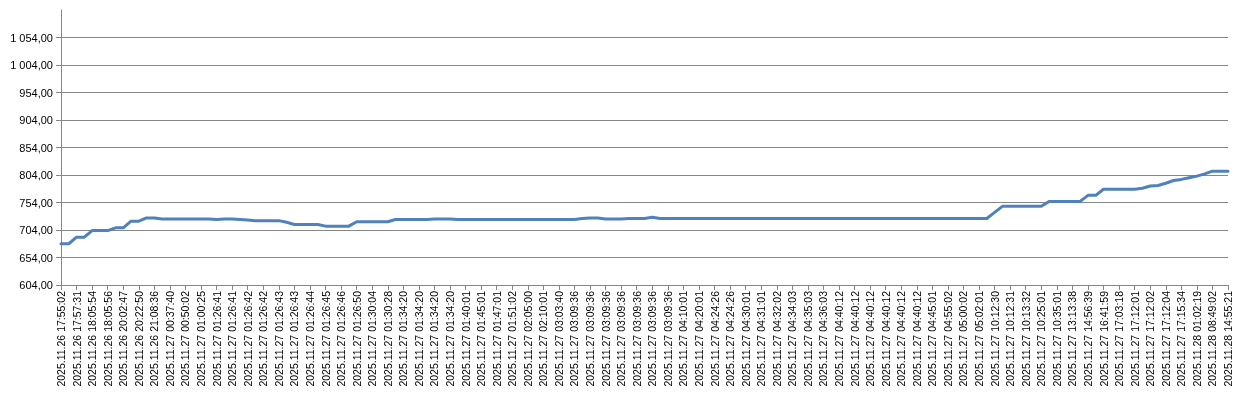  I want to click on y-tick-label: 1 054,00, so click(31, 37).